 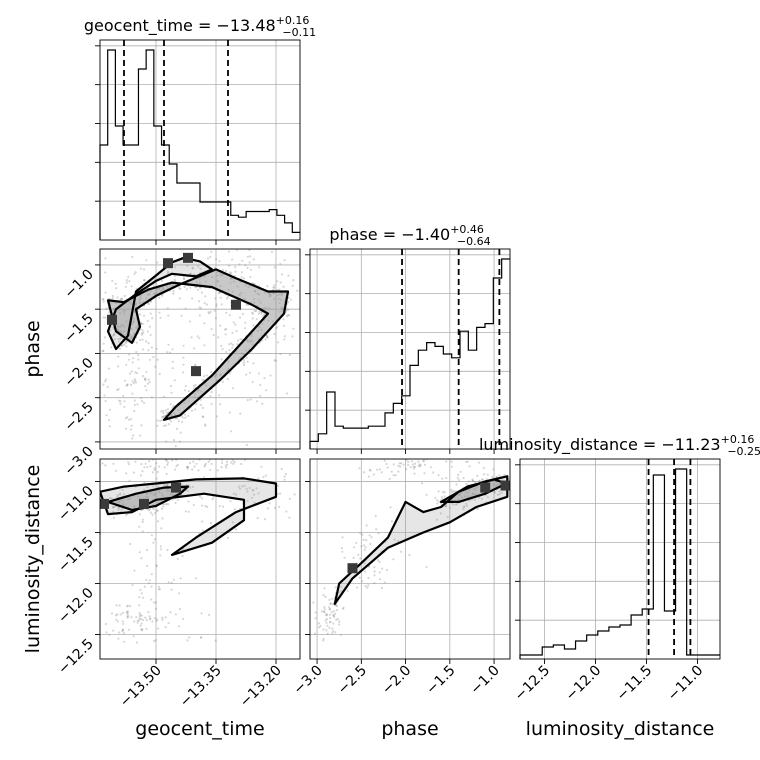 What do you see at coordinates (352, 680) in the screenshot?
I see `x-tick-label: −2.5` at bounding box center [352, 680].